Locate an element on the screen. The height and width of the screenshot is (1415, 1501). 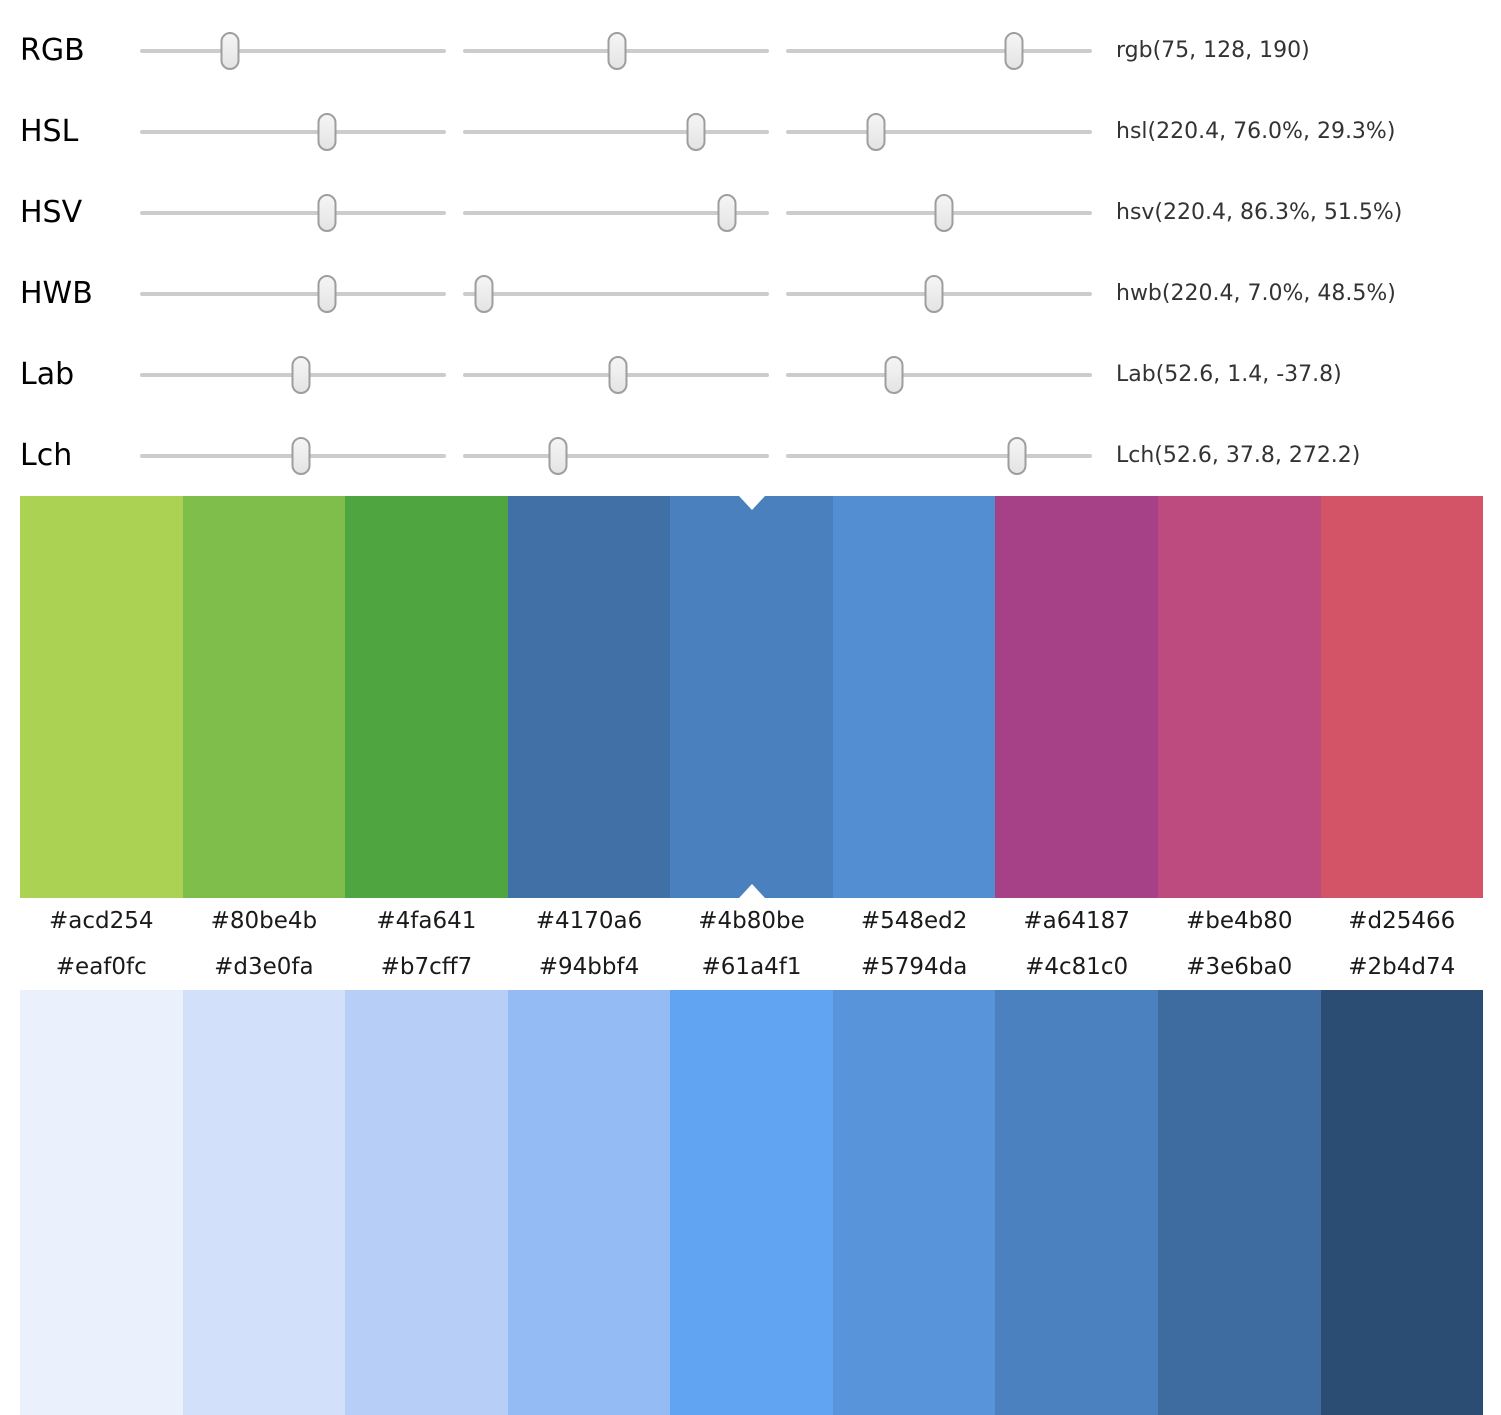
slider-row: HSL hsl(220.4, 76.0%, 29.3%) is located at coordinates (750, 131).